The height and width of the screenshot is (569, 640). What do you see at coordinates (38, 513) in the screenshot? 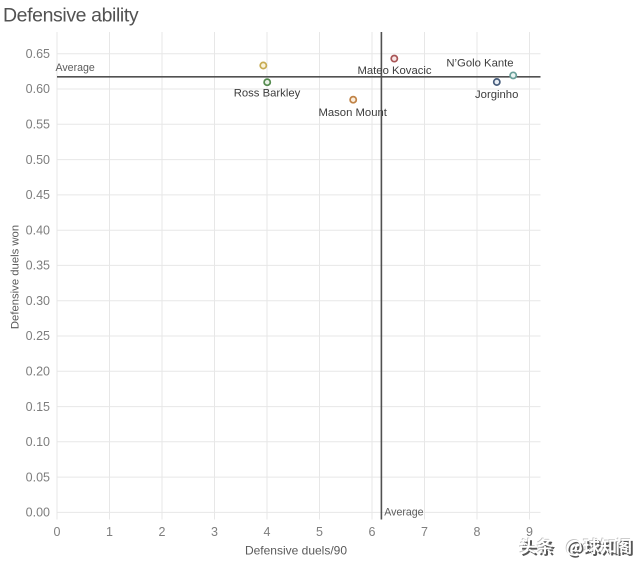
I see `svg-text: 0.00` at bounding box center [38, 513].